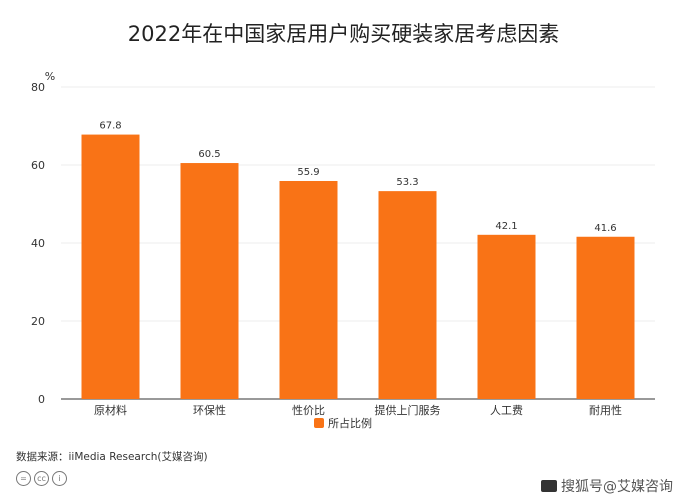 The height and width of the screenshot is (500, 687). I want to click on watermark-text: 搜狐号@艾媒咨询, so click(617, 487).